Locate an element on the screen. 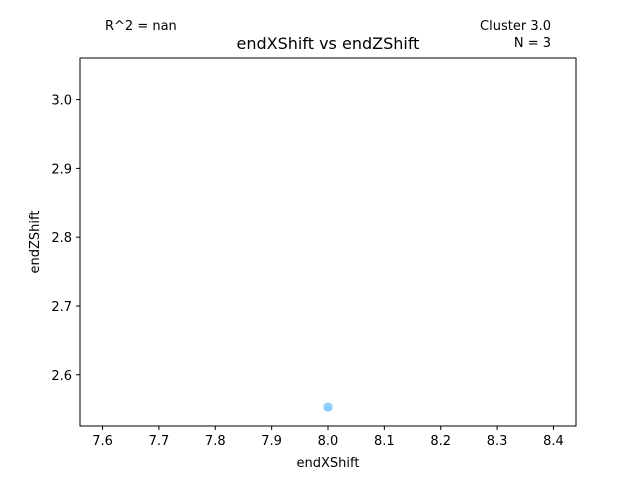  cluster-annotation: Cluster 3.0 is located at coordinates (515, 26).